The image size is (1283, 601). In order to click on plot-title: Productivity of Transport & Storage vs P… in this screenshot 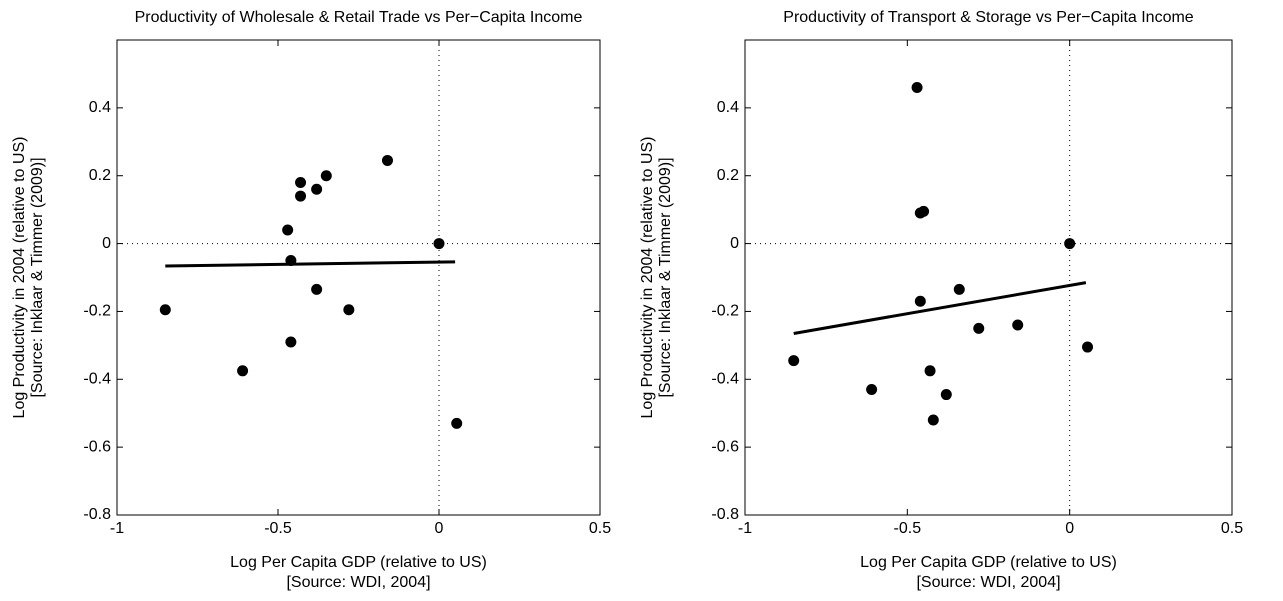, I will do `click(988, 17)`.